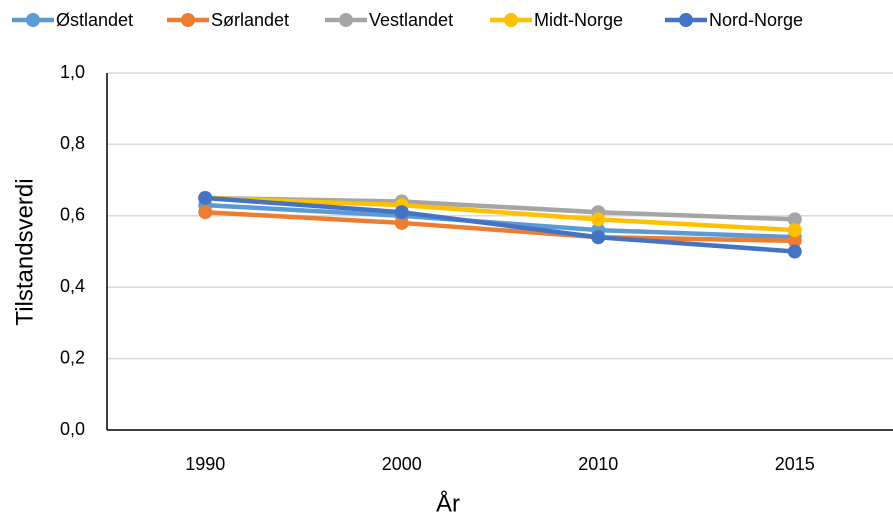 This screenshot has height=517, width=893. I want to click on x-tick-label: 2015, so click(795, 464).